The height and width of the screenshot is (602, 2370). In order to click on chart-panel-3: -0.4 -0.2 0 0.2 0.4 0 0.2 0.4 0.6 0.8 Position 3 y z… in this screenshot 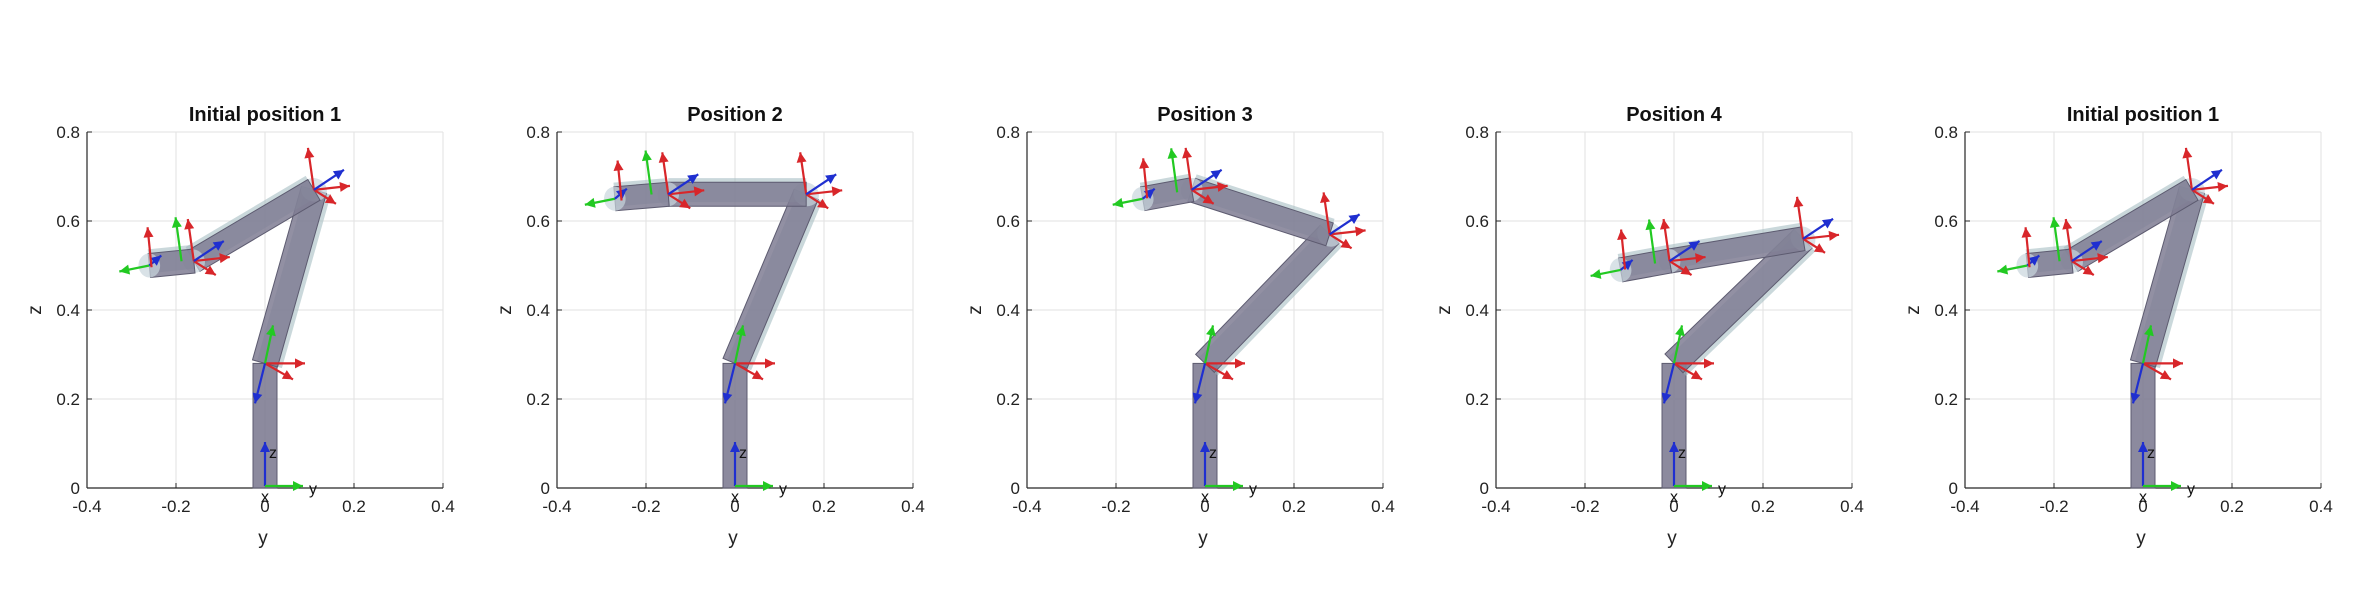, I will do `click(1180, 326)`.